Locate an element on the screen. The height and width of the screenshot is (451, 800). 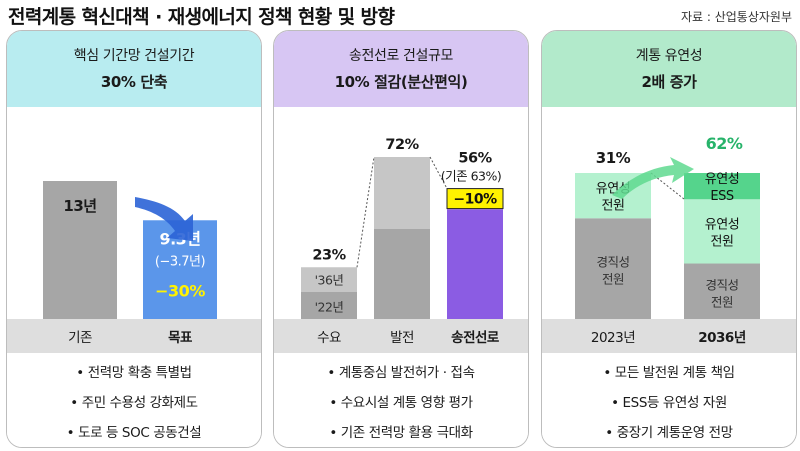
segment-label: ESS is located at coordinates (721, 196).